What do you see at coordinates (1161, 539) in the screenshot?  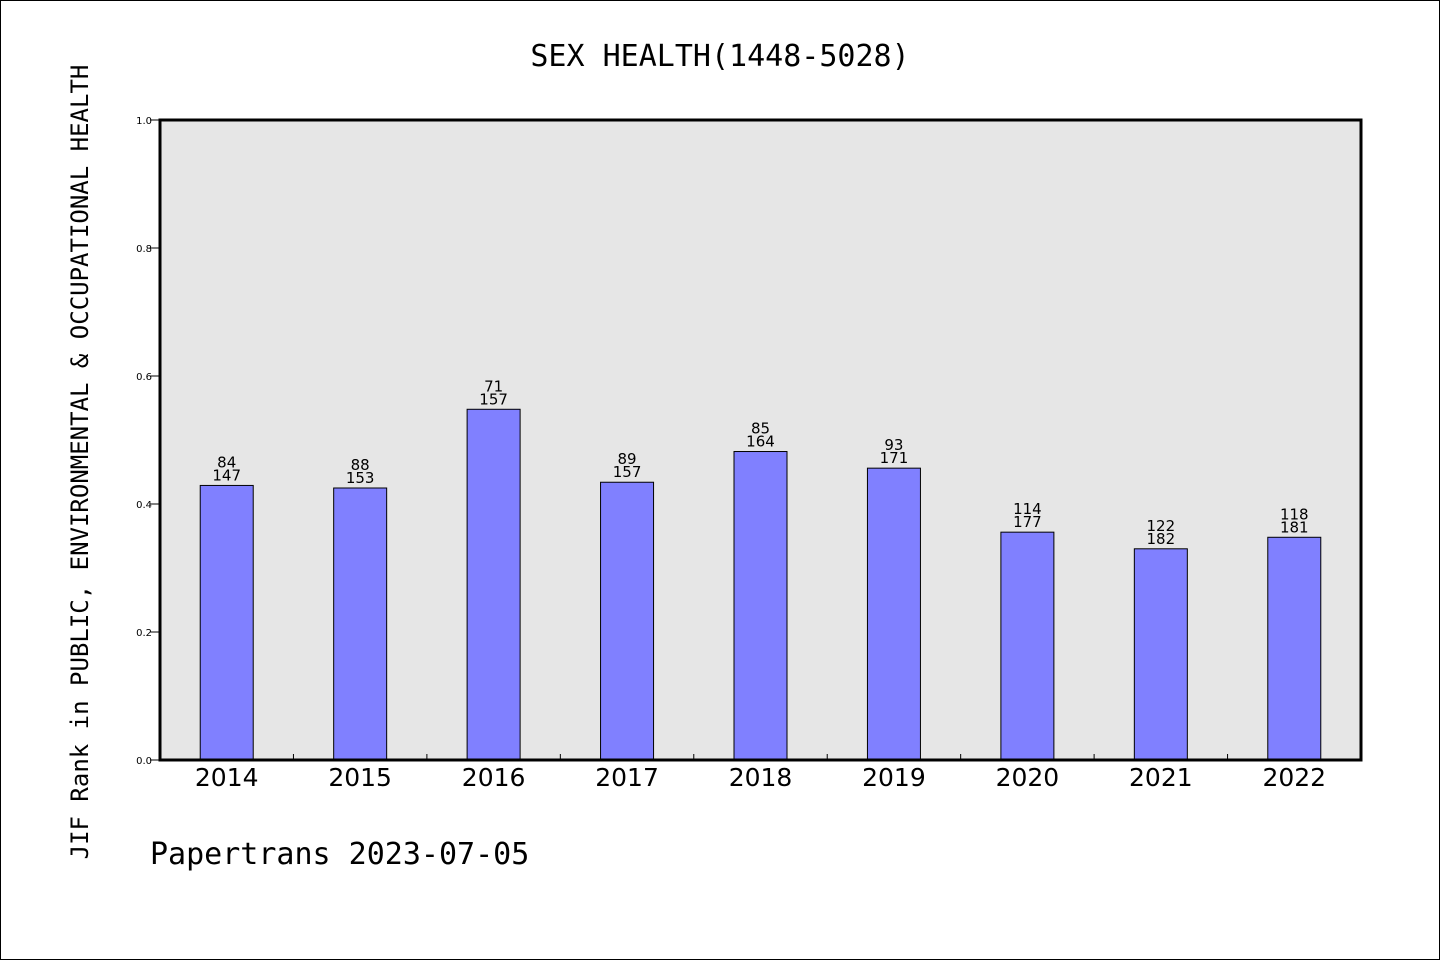 I see `total-label: 182` at bounding box center [1161, 539].